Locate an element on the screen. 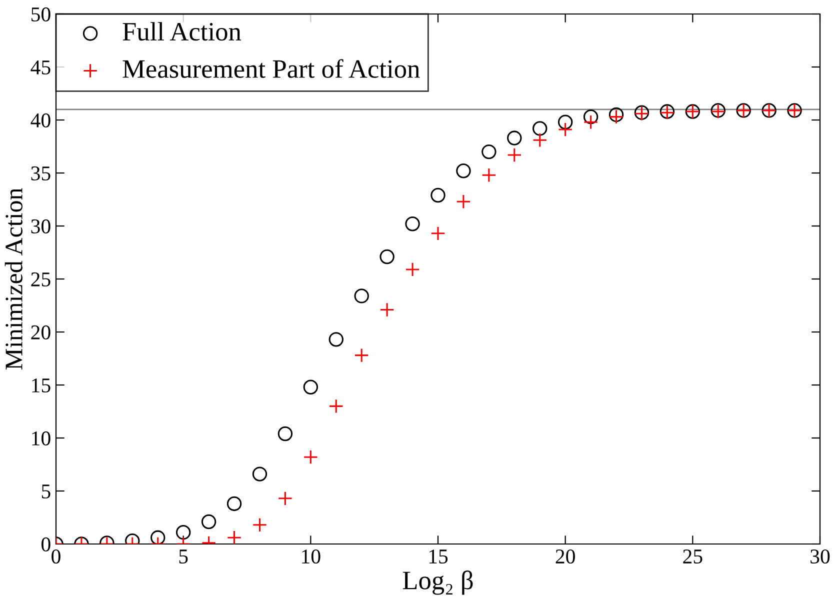 This screenshot has height=614, width=833. y-tick-label: 25 is located at coordinates (40, 279).